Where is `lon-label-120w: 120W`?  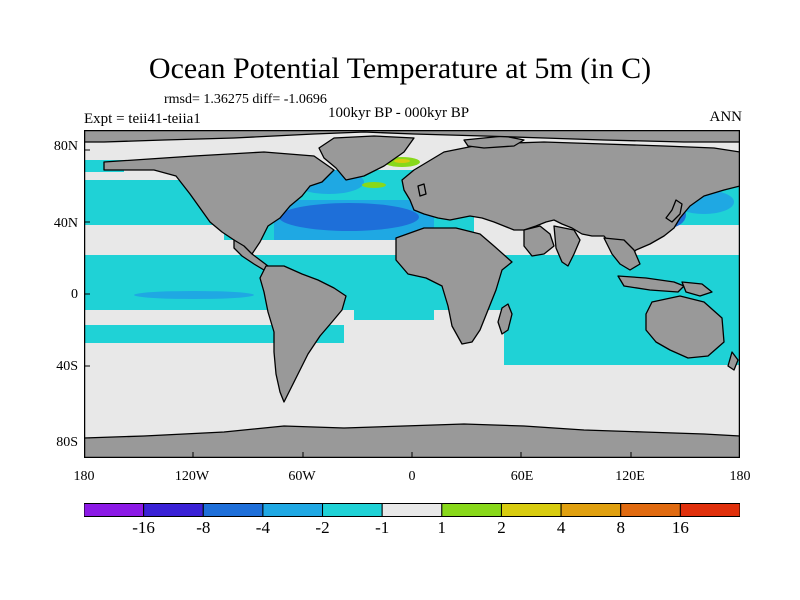
lon-label-120w: 120W is located at coordinates (192, 476).